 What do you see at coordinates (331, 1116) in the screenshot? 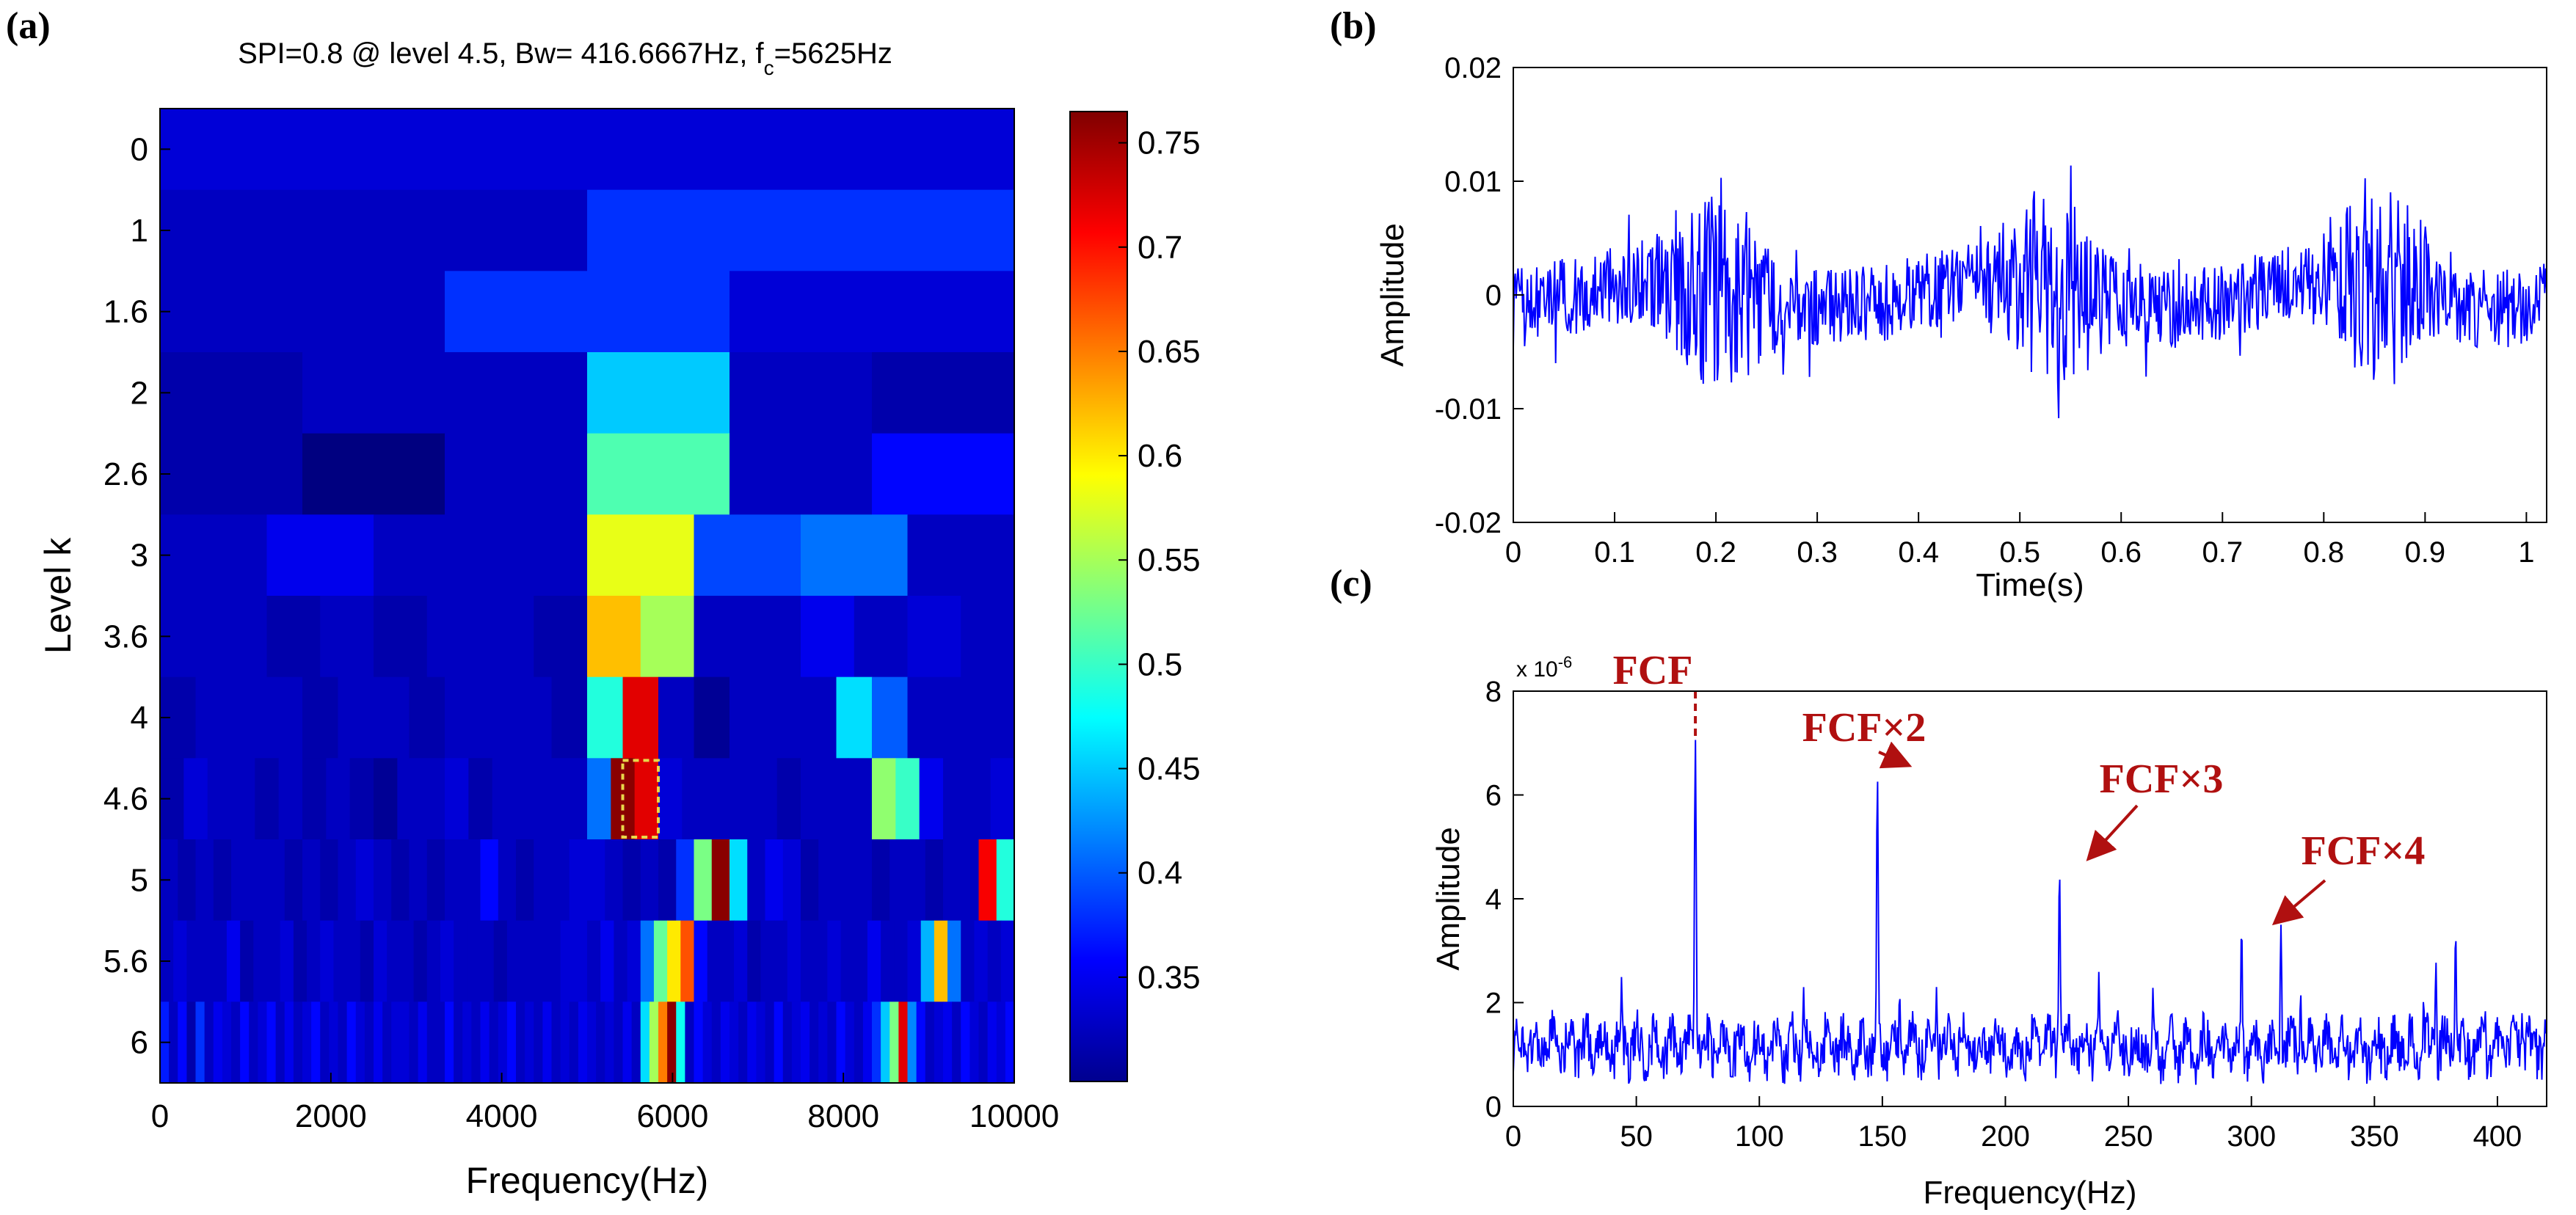
I see `heatmap-x-tick-label: 2000` at bounding box center [331, 1116].